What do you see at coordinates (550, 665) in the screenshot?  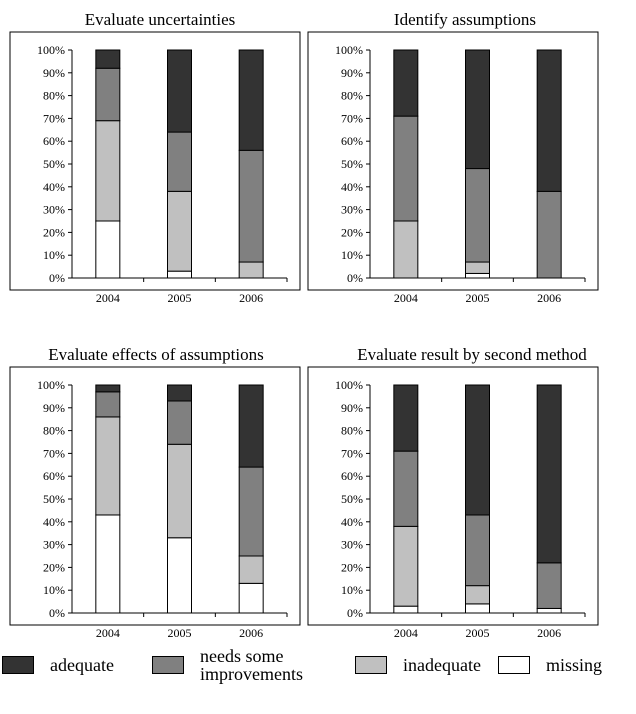 I see `legend-item-missing: missing` at bounding box center [550, 665].